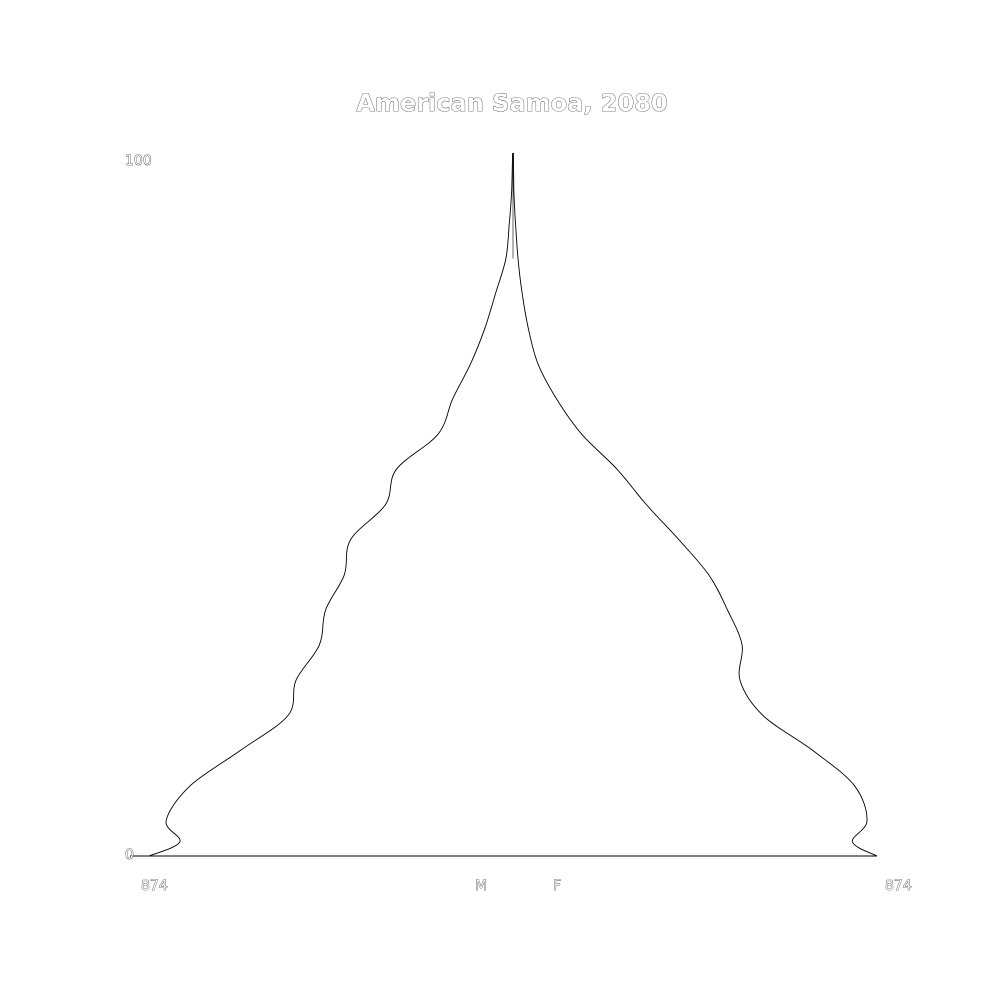  I want to click on male-label: M, so click(481, 886).